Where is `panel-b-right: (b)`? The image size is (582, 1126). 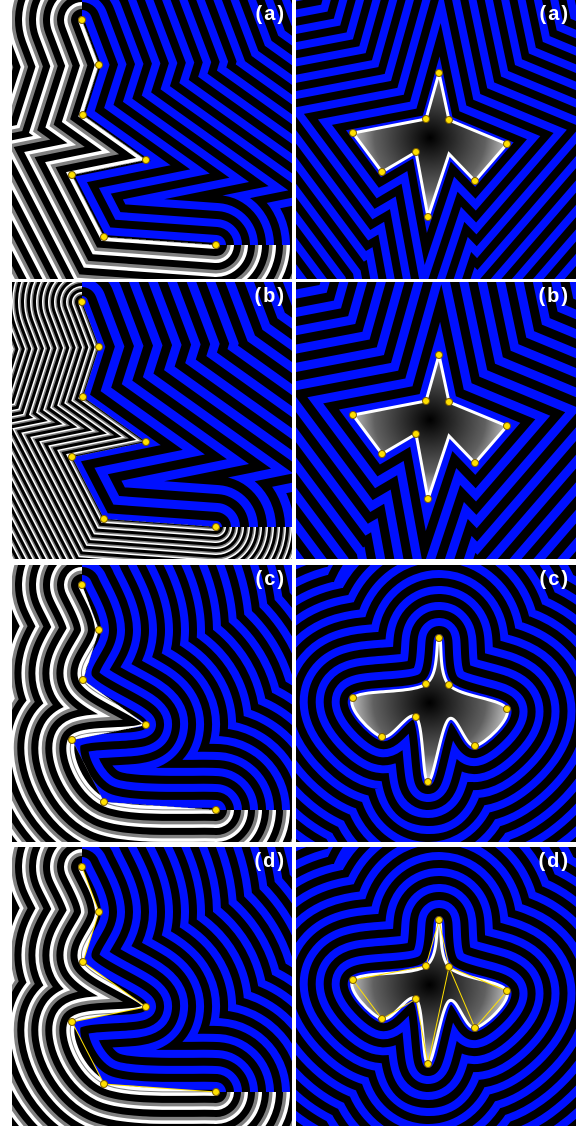 panel-b-right: (b) is located at coordinates (436, 420).